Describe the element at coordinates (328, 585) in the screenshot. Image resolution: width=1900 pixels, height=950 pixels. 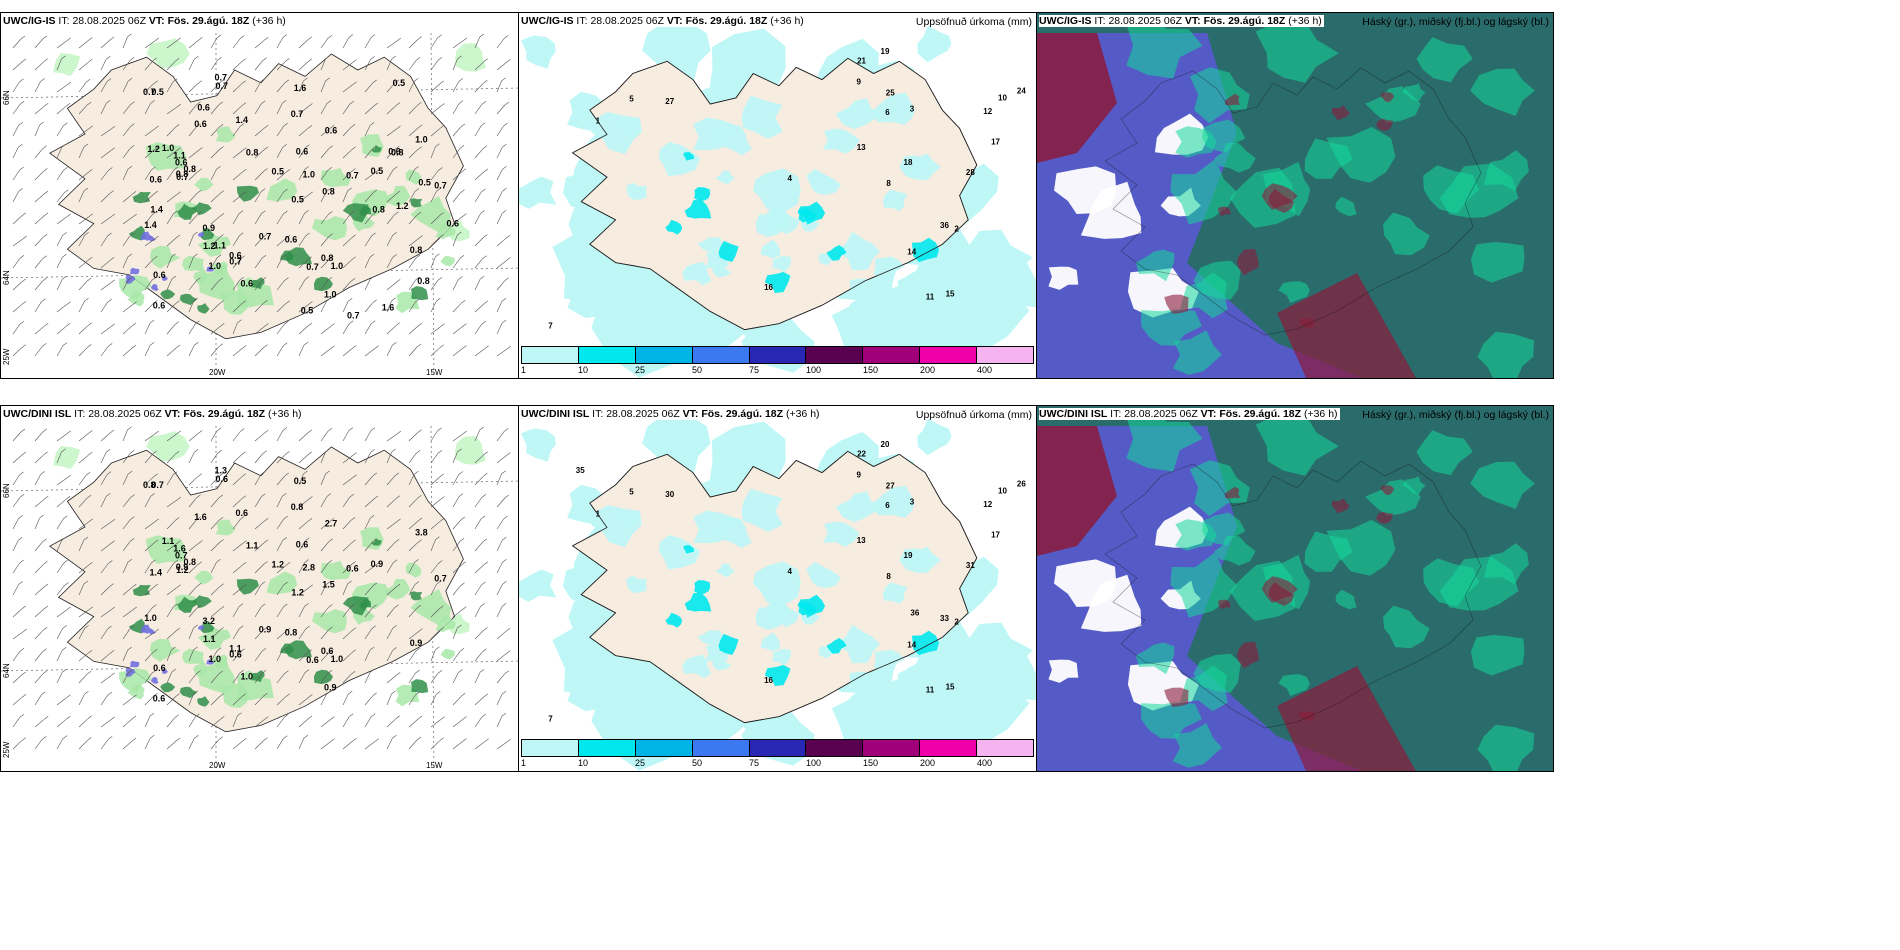
I see `wind-value-label: 1.5` at that location.